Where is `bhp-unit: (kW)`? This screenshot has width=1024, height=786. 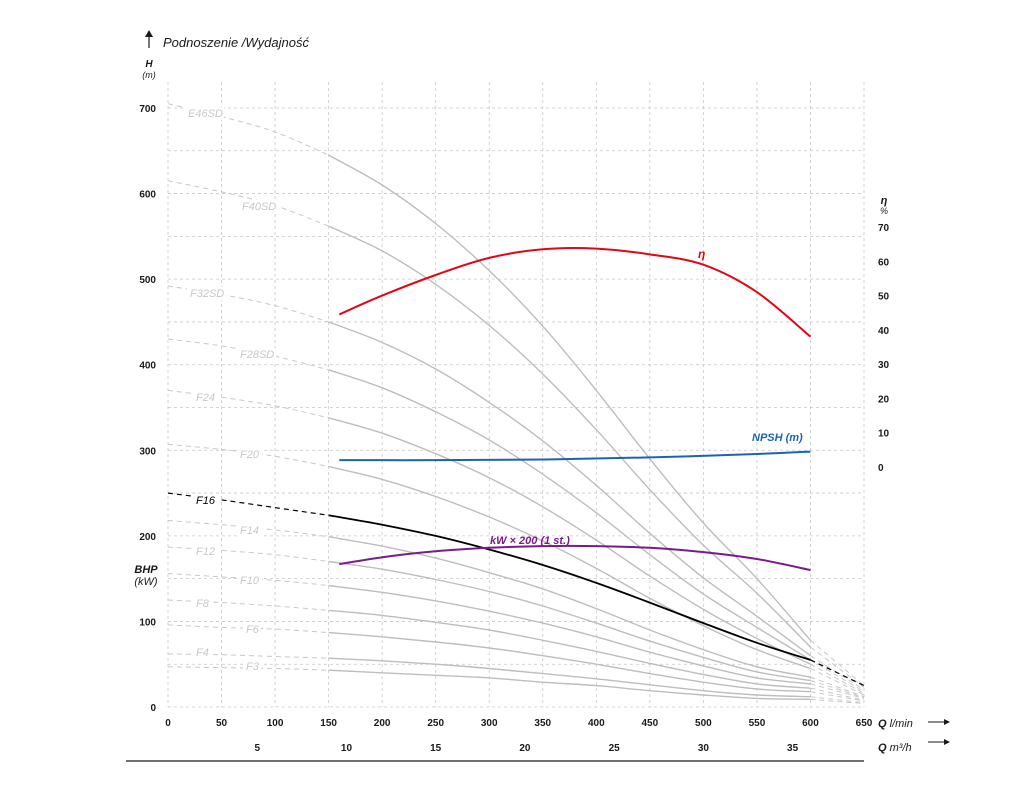 bhp-unit: (kW) is located at coordinates (146, 582).